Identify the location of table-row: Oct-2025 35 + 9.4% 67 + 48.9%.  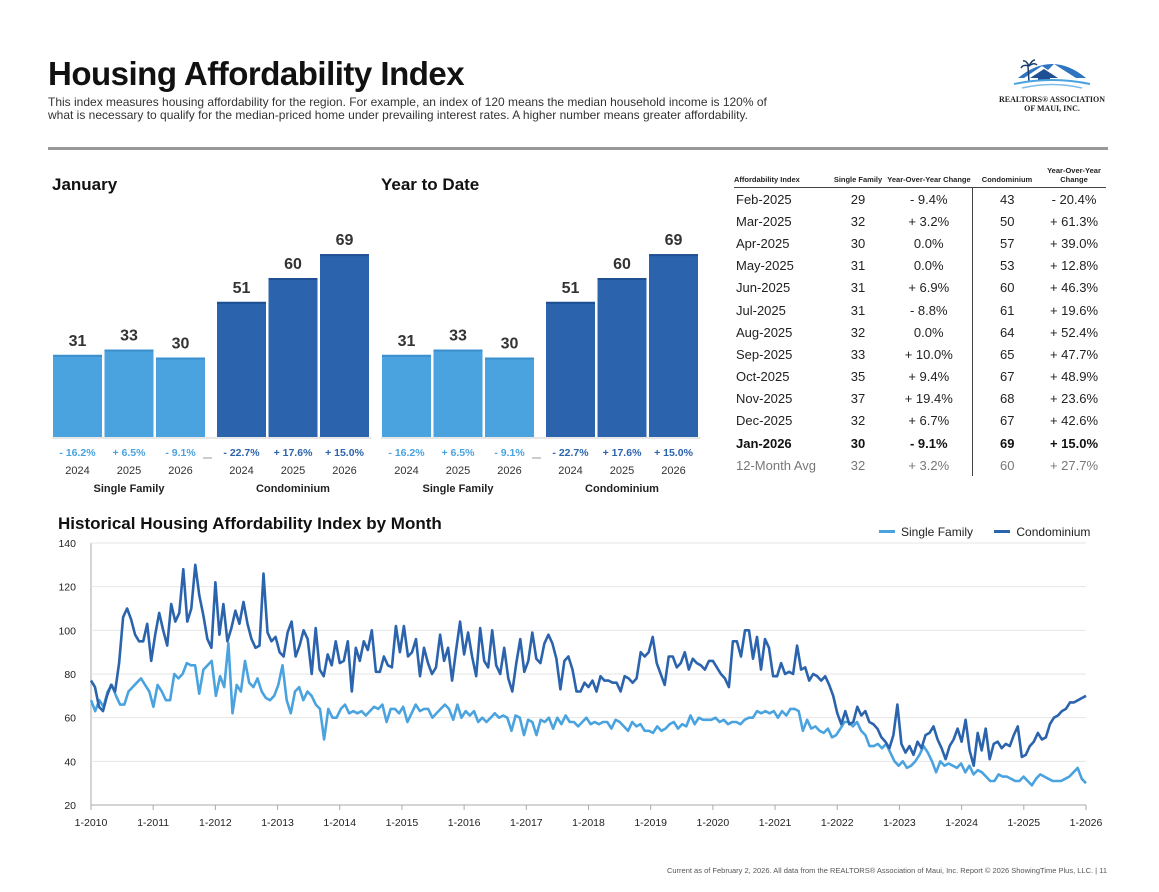
(920, 376).